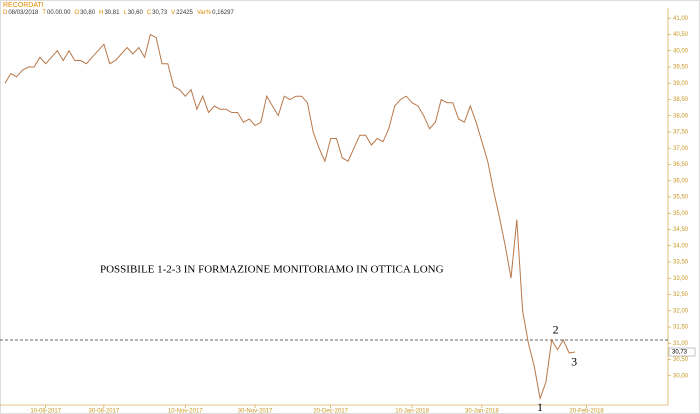  What do you see at coordinates (540, 407) in the screenshot?
I see `pattern-point: 1` at bounding box center [540, 407].